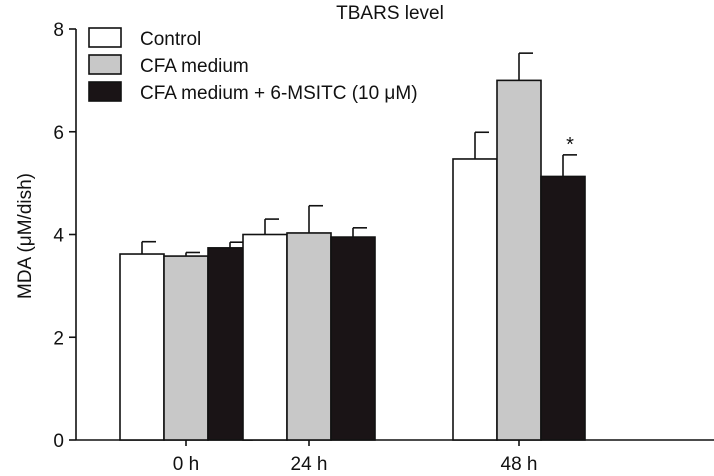  What do you see at coordinates (58, 338) in the screenshot?
I see `y-tick-label: 2` at bounding box center [58, 338].